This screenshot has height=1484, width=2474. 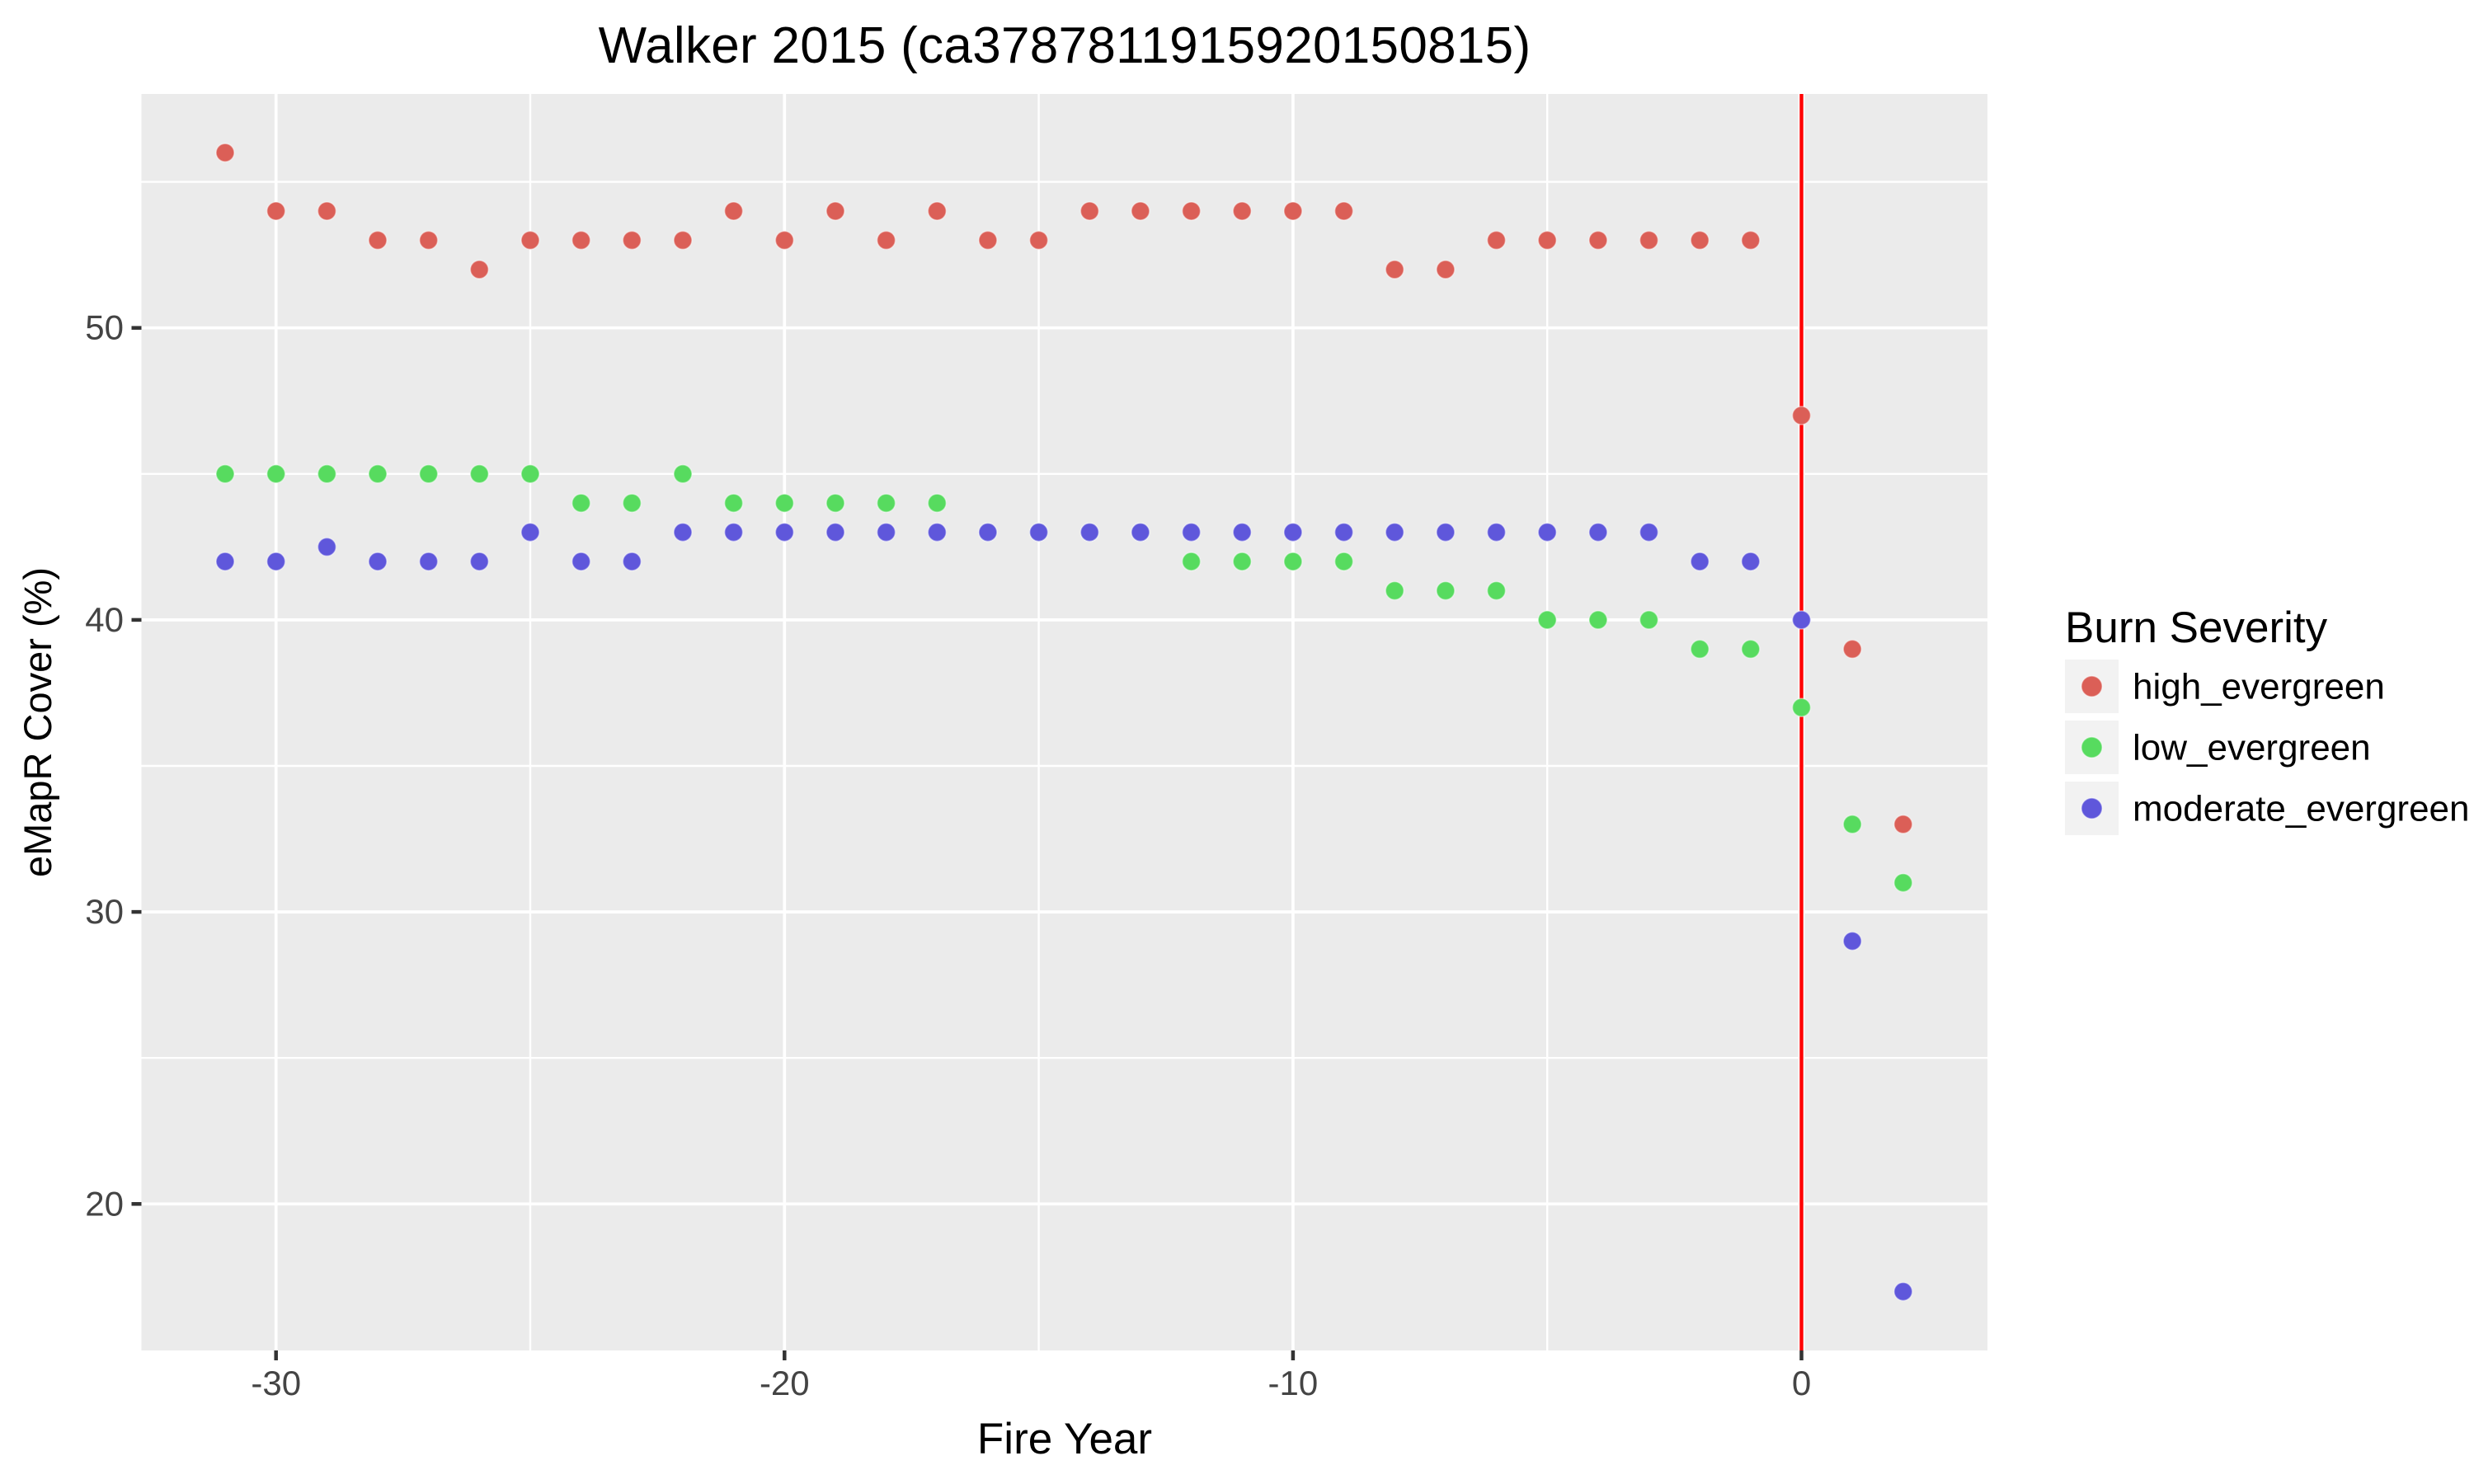 I want to click on svg-text: -30, so click(x=276, y=1383).